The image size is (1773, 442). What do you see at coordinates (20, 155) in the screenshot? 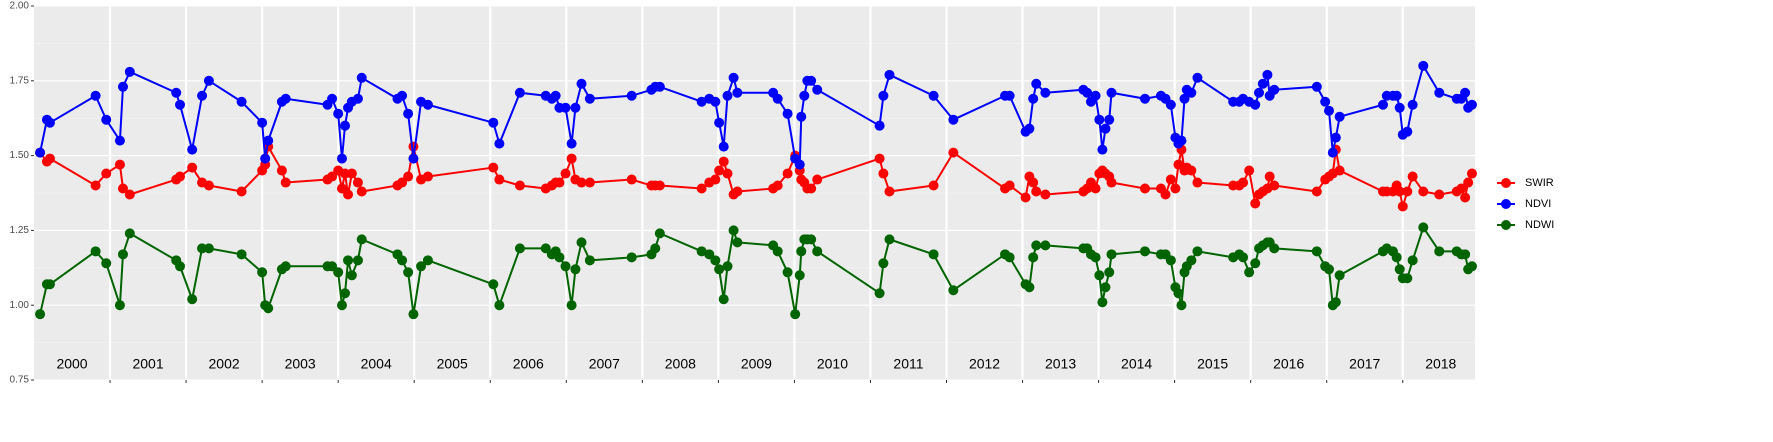
I see `y-tick-label: 1.50` at bounding box center [20, 155].